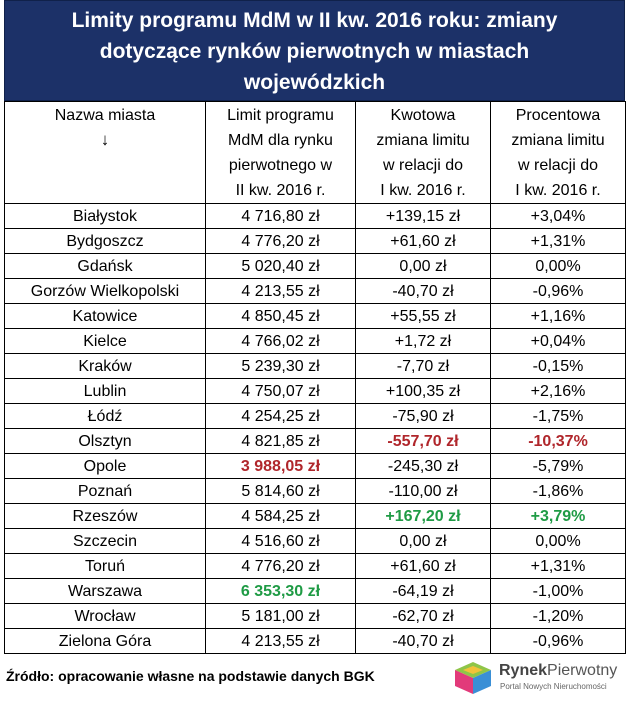  What do you see at coordinates (105, 241) in the screenshot?
I see `cell-city: Bydgoszcz` at bounding box center [105, 241].